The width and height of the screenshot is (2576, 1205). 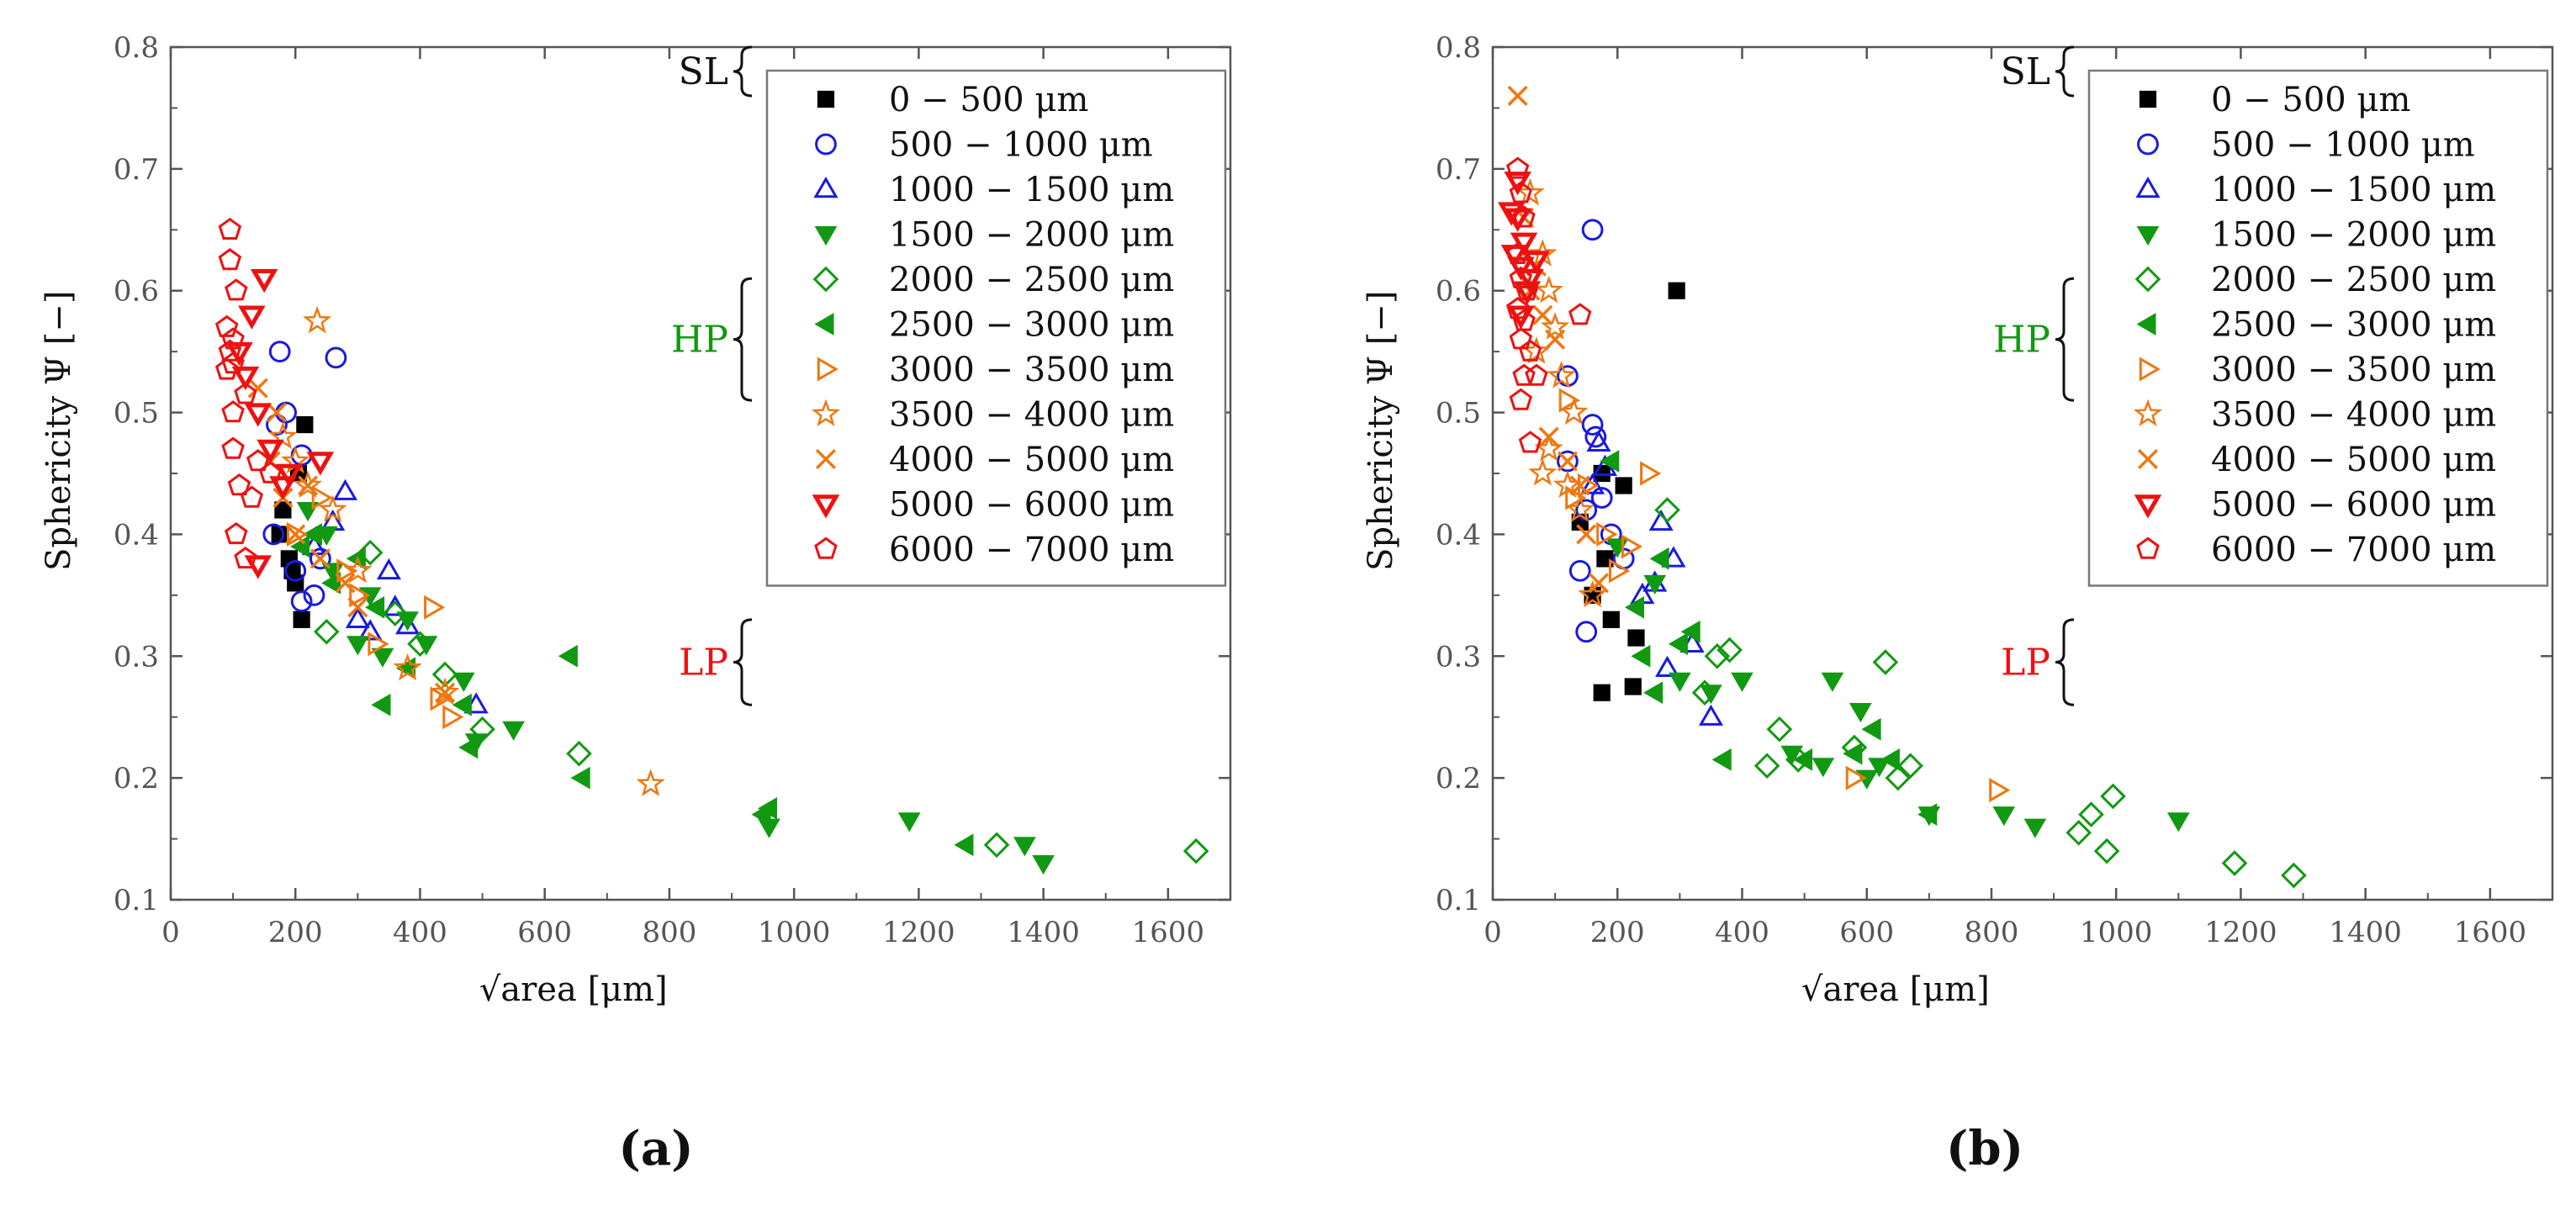 What do you see at coordinates (1381, 431) in the screenshot?
I see `y-axis-title: Sphericity Ψ [−]` at bounding box center [1381, 431].